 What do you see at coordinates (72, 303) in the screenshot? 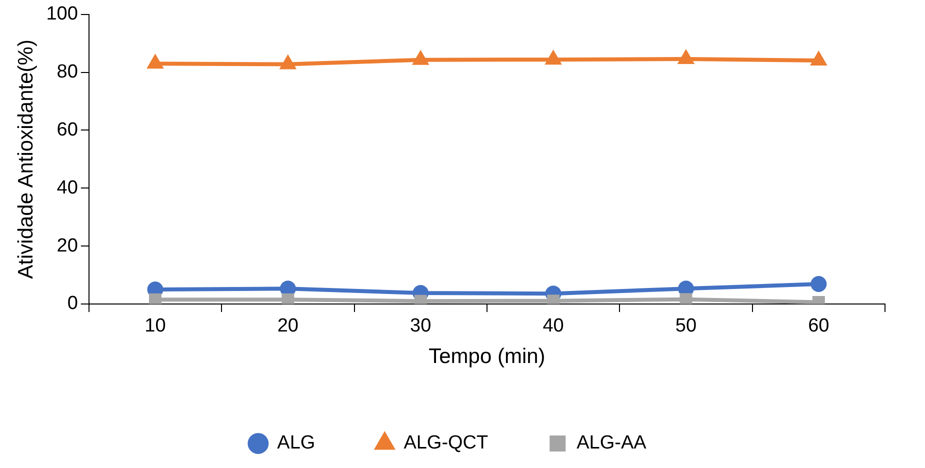
I see `y-tick-label: 0` at bounding box center [72, 303].